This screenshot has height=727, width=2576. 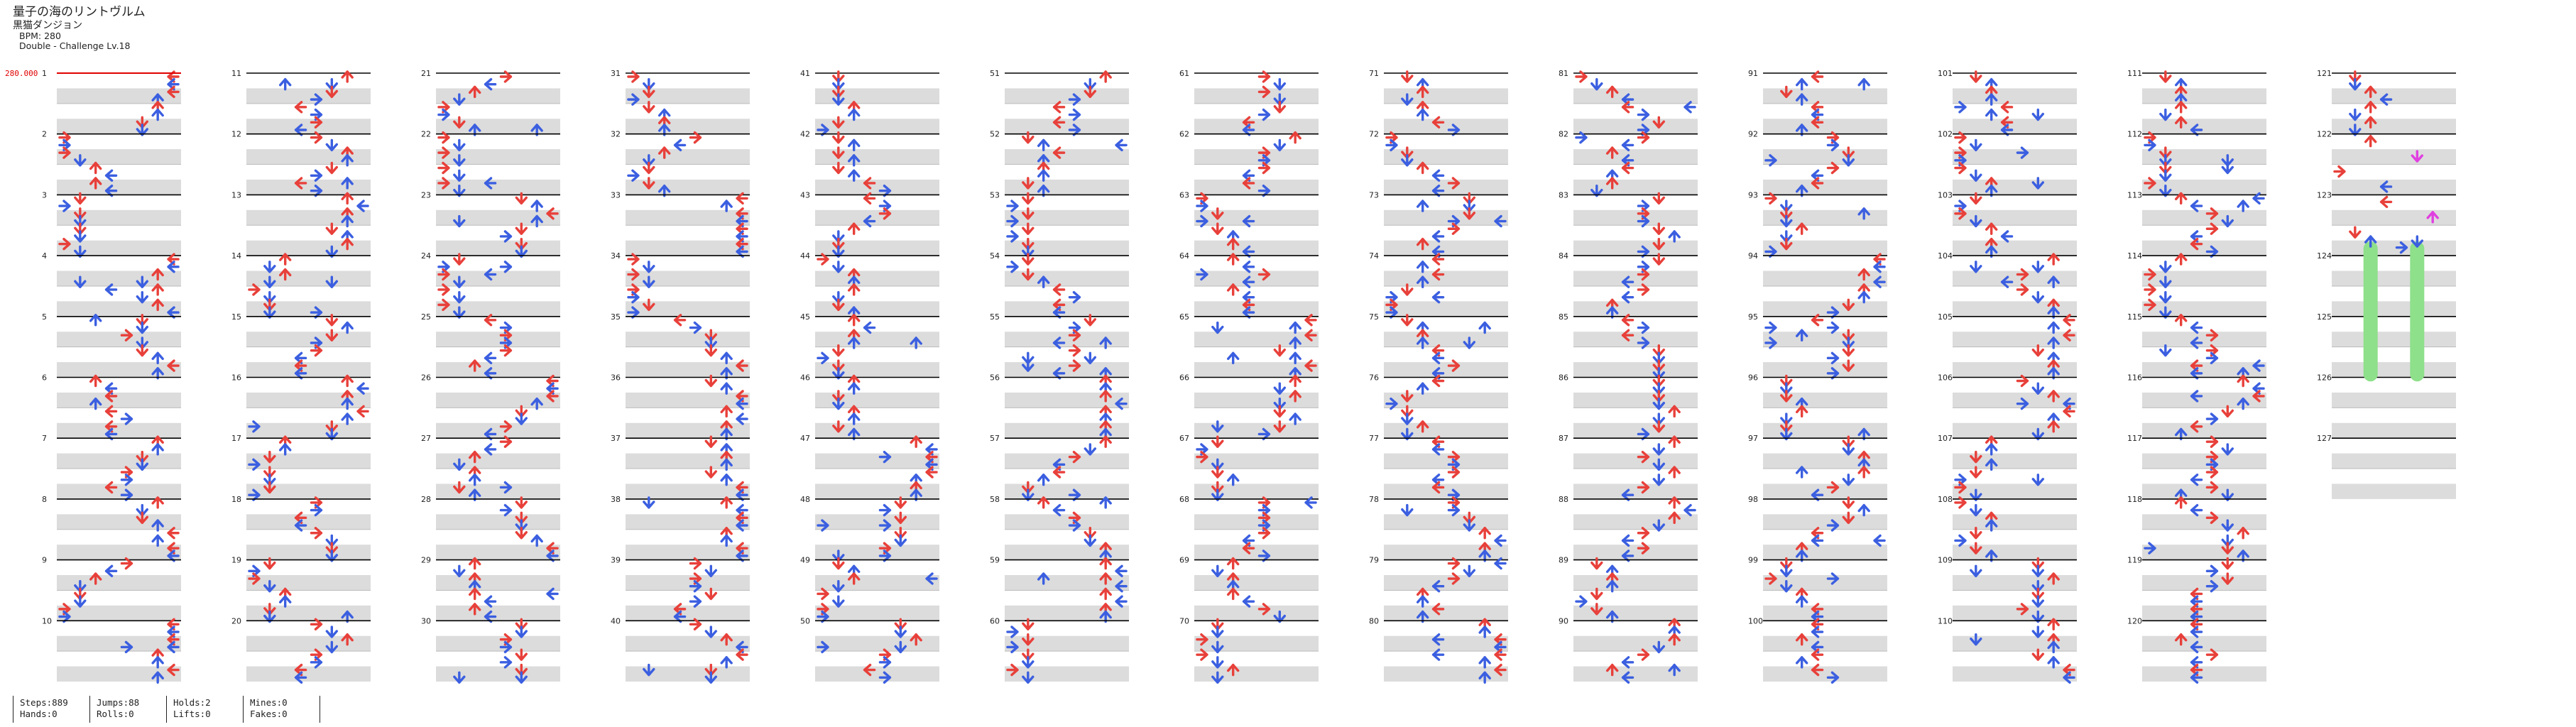 What do you see at coordinates (44, 134) in the screenshot?
I see `measure-number: 2` at bounding box center [44, 134].